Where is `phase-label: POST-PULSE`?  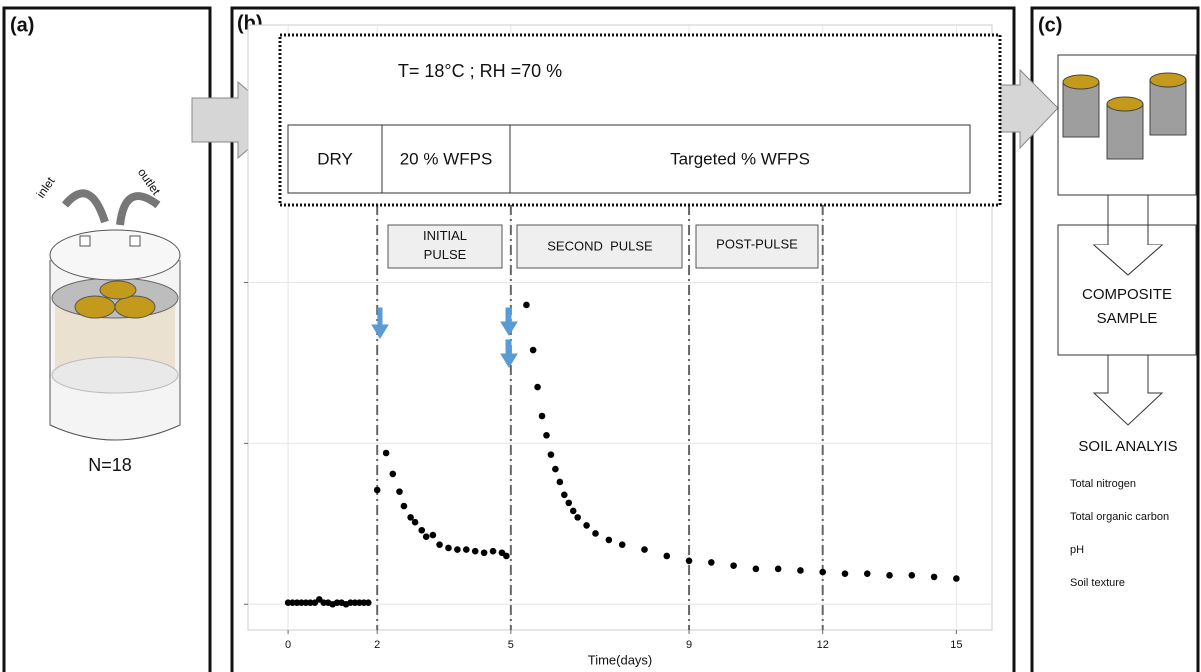 phase-label: POST-PULSE is located at coordinates (757, 243).